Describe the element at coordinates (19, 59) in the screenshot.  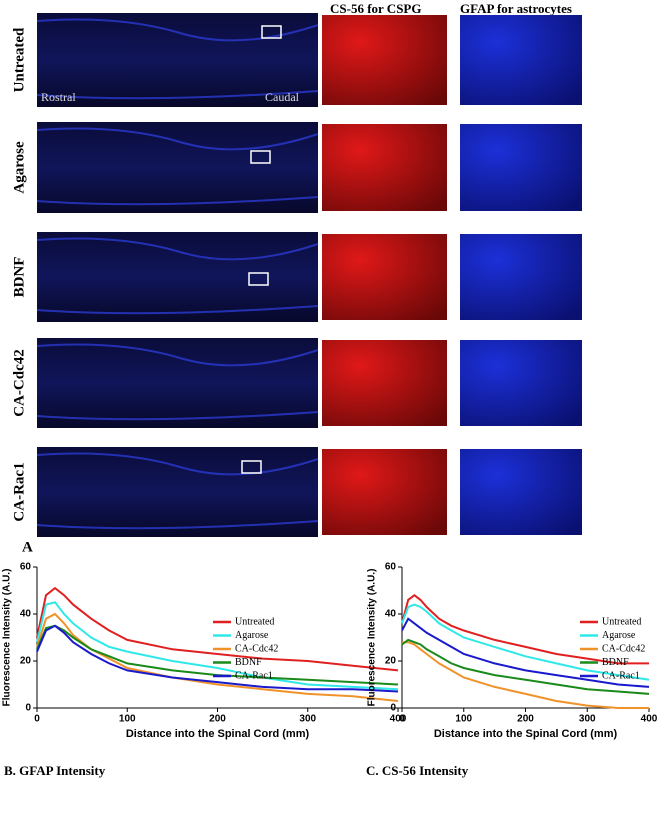
I see `row-label: Untreated` at that location.